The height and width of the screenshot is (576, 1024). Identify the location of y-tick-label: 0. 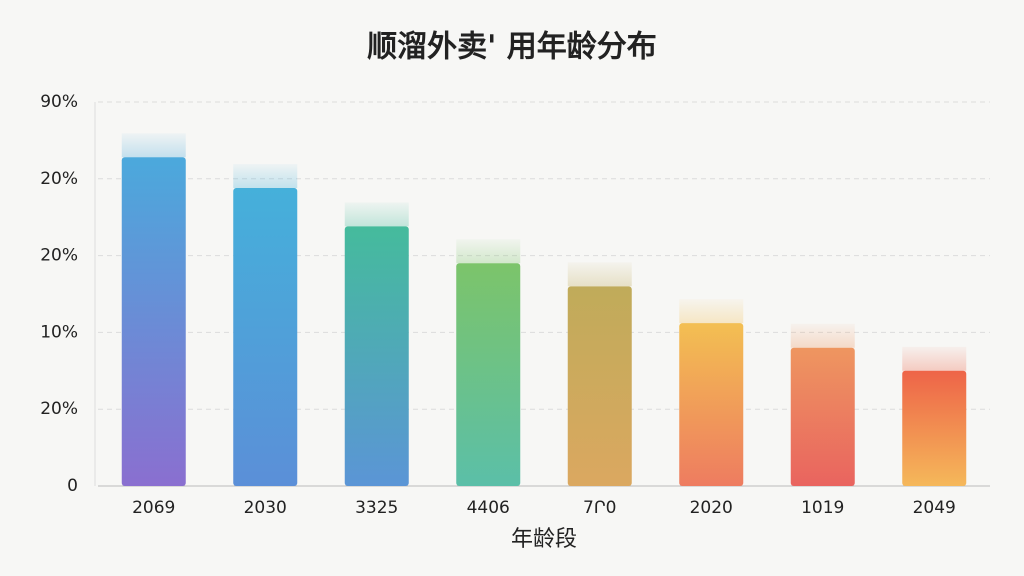
(72, 486).